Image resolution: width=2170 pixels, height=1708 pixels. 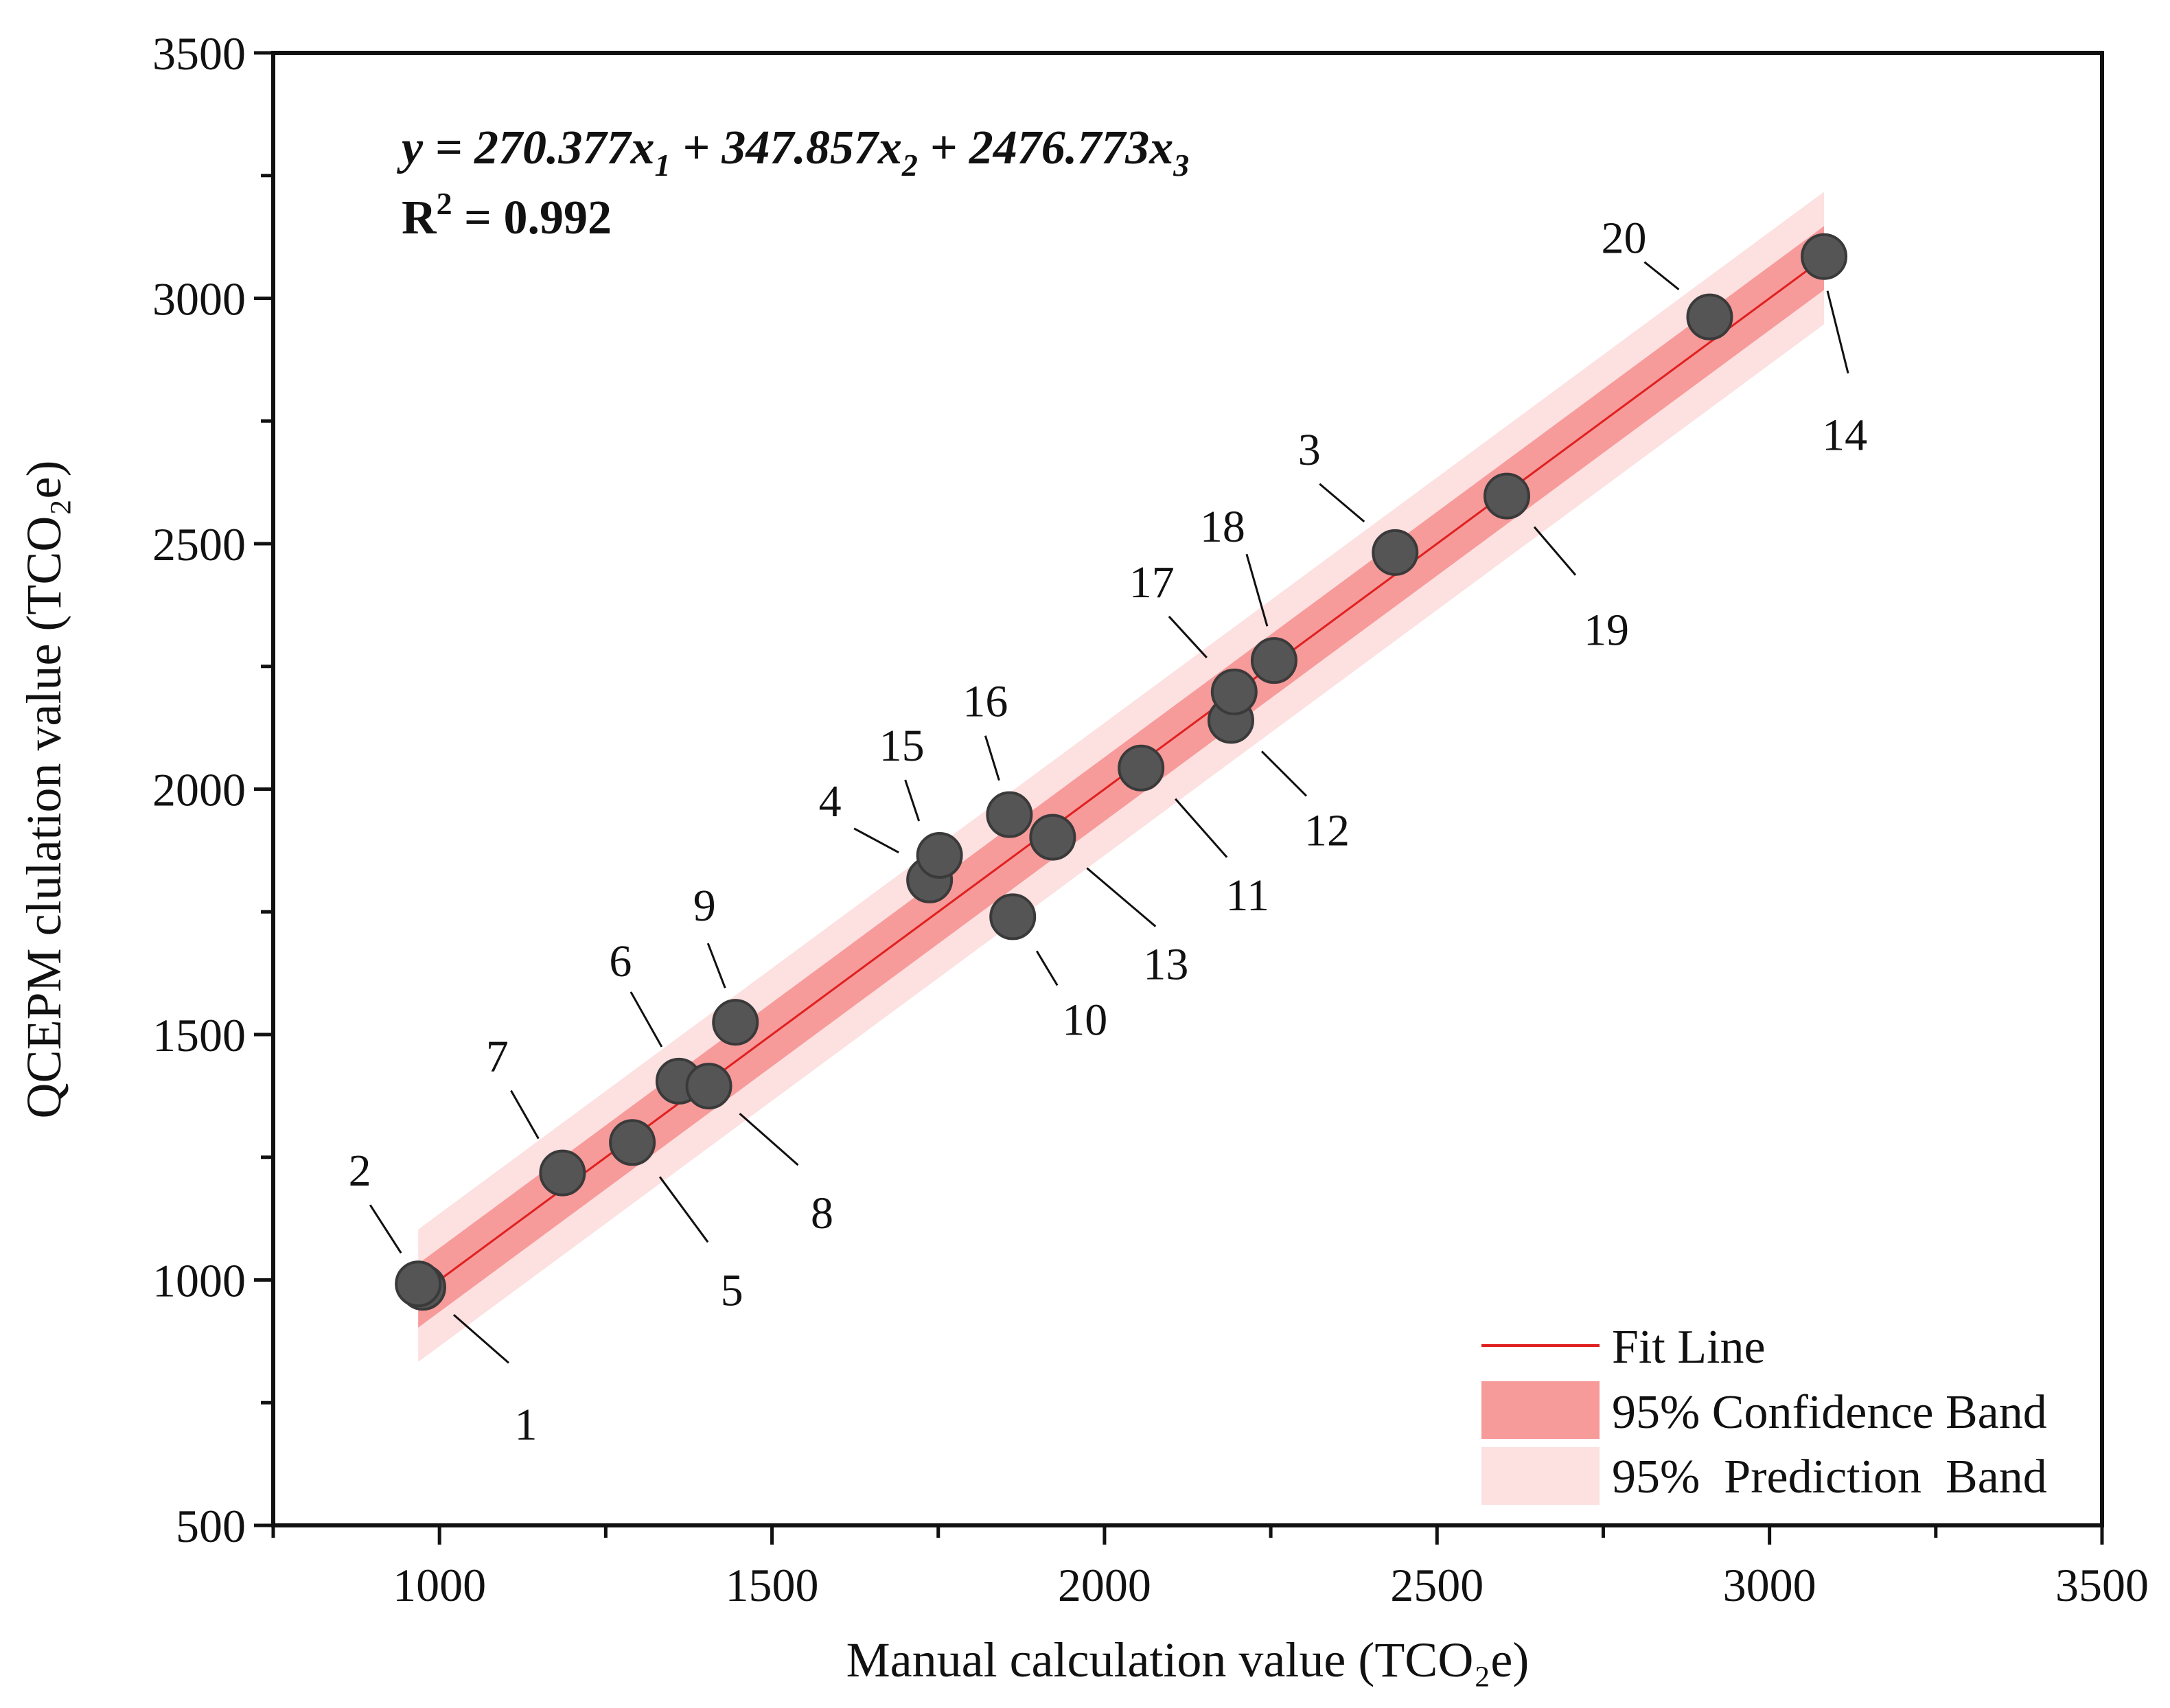 I want to click on r-squared-sup: 2, so click(x=444, y=203).